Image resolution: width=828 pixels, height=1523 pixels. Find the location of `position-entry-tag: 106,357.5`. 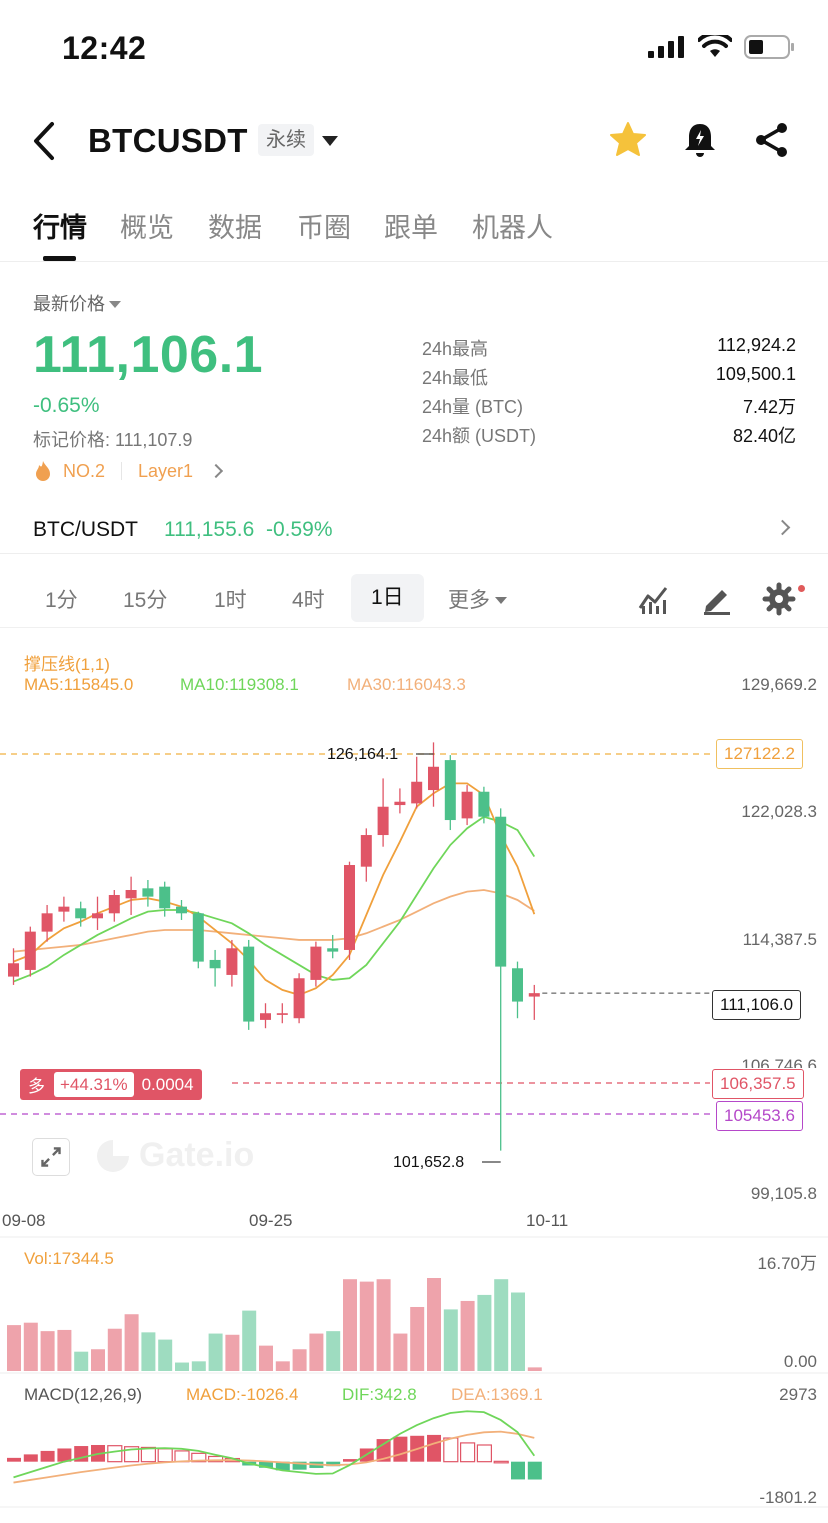

position-entry-tag: 106,357.5 is located at coordinates (758, 1084).